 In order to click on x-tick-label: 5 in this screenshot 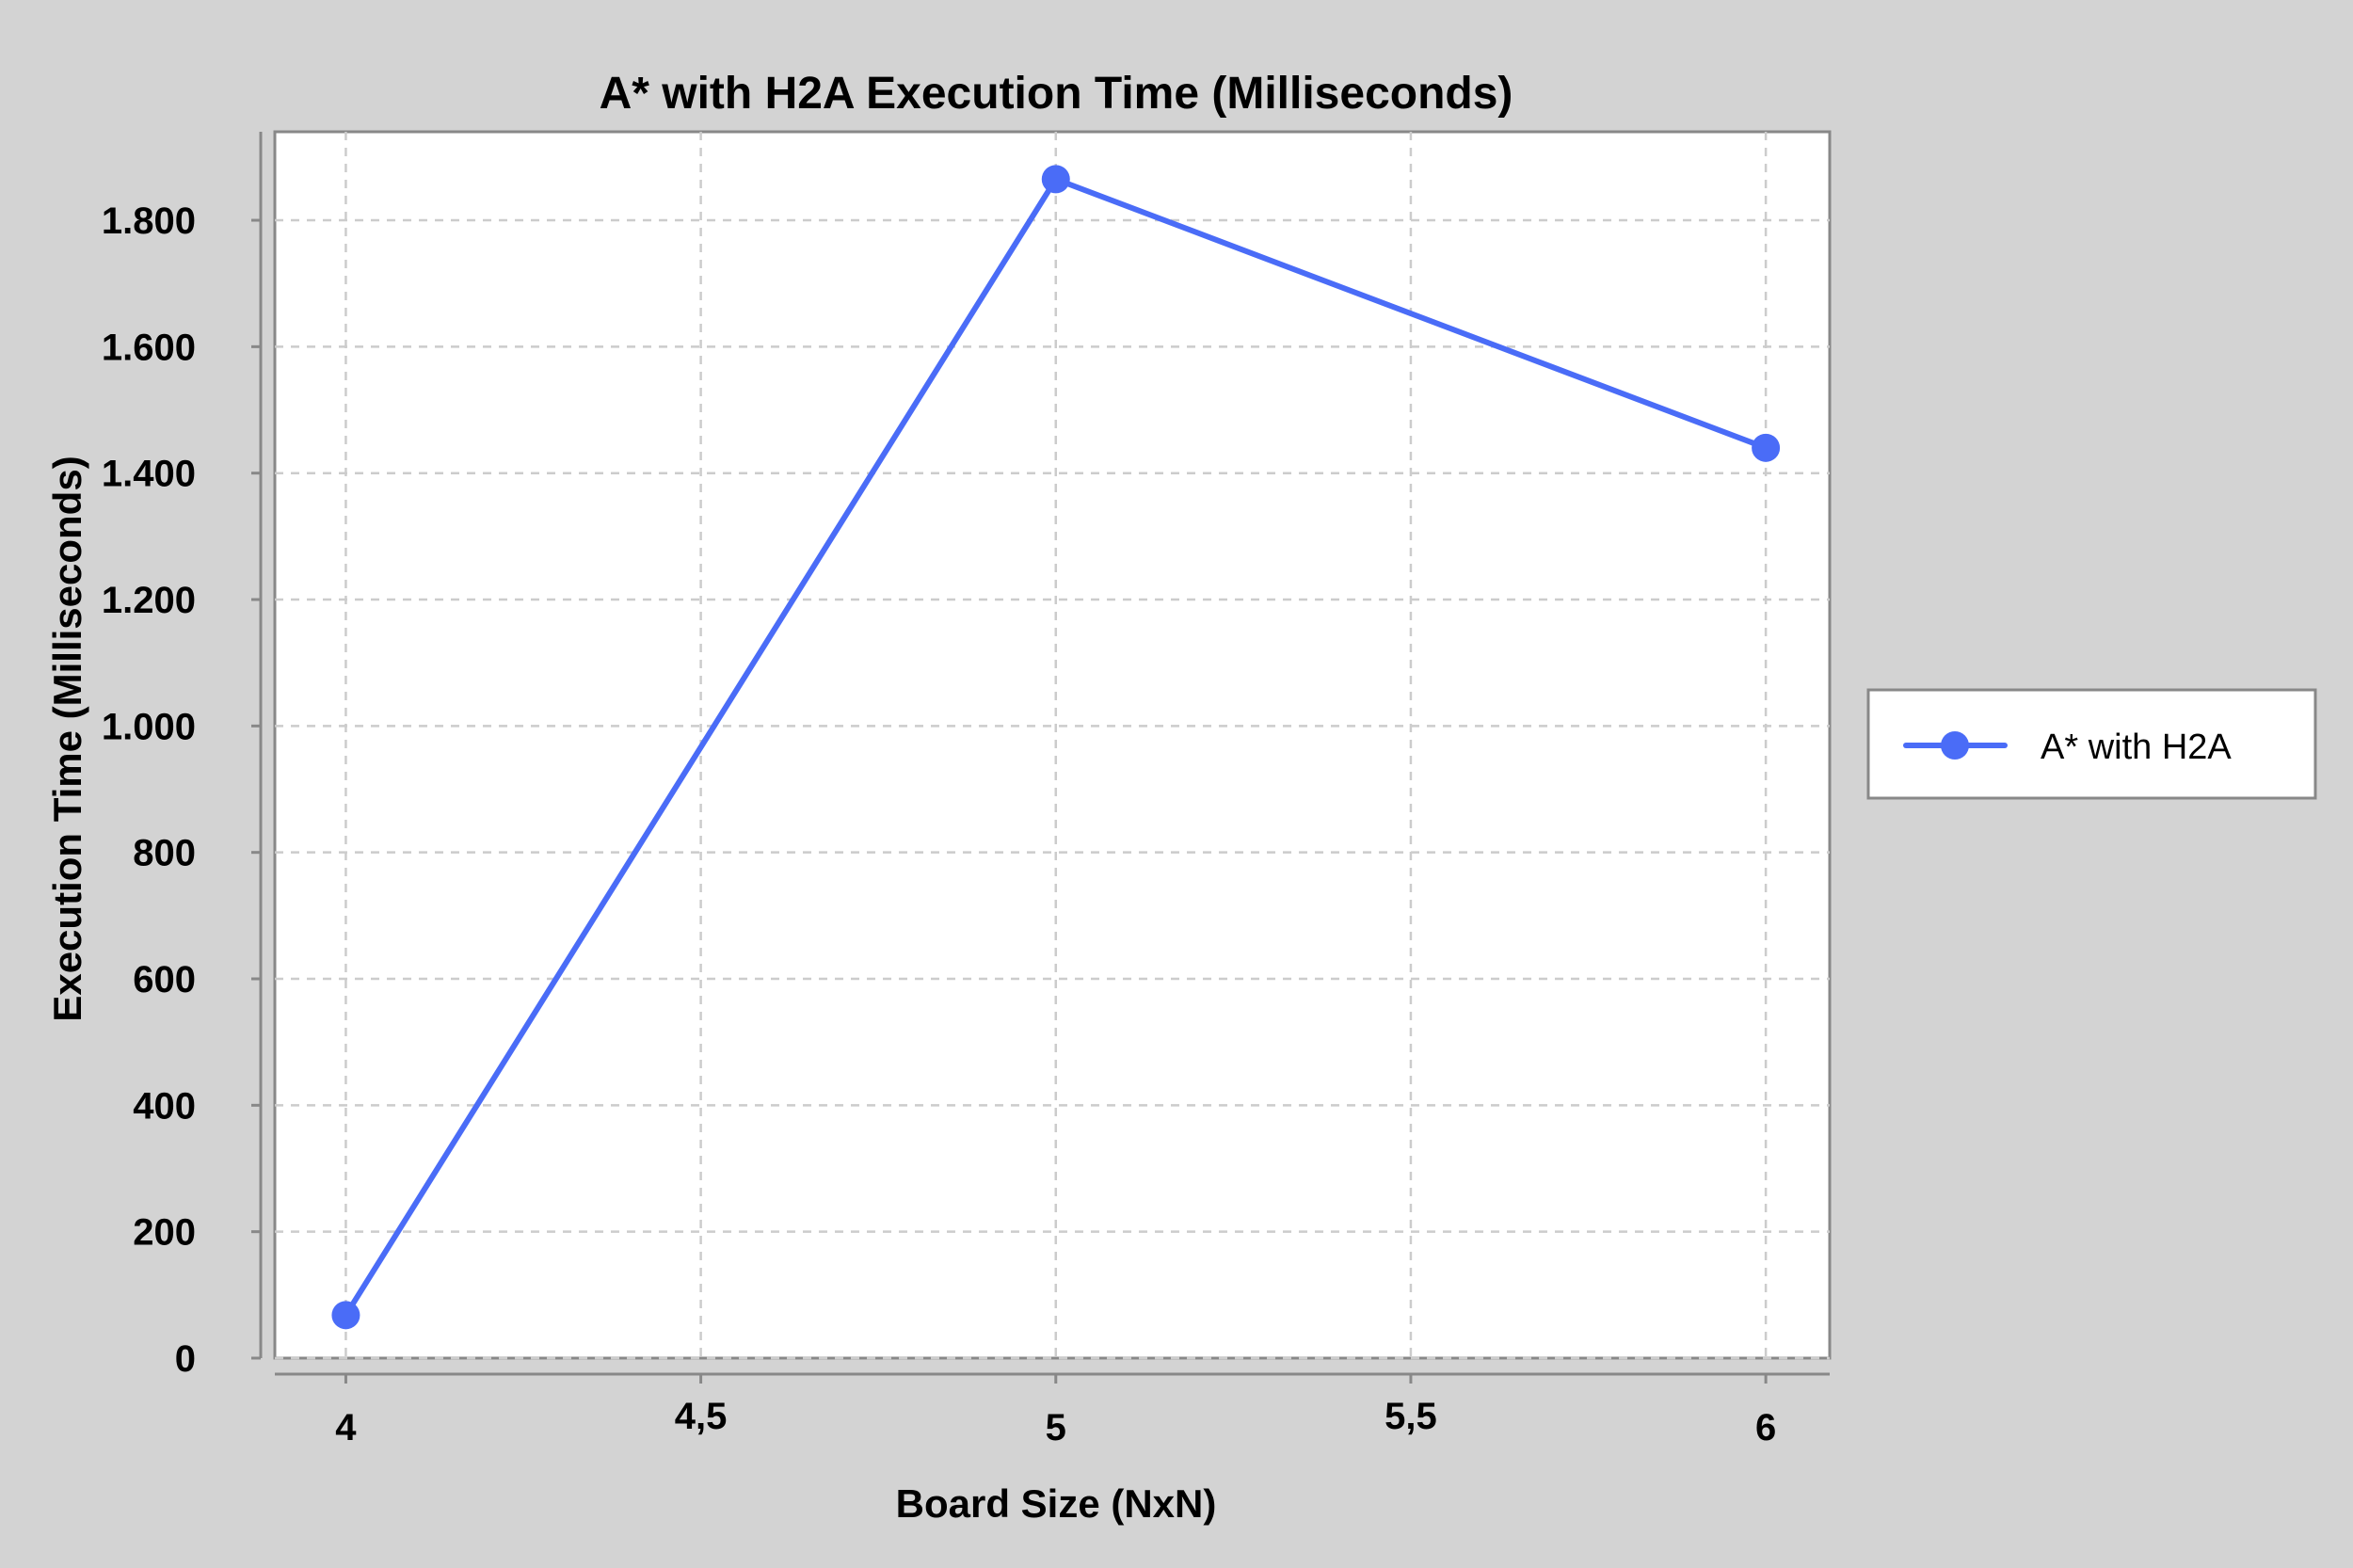, I will do `click(1056, 1427)`.